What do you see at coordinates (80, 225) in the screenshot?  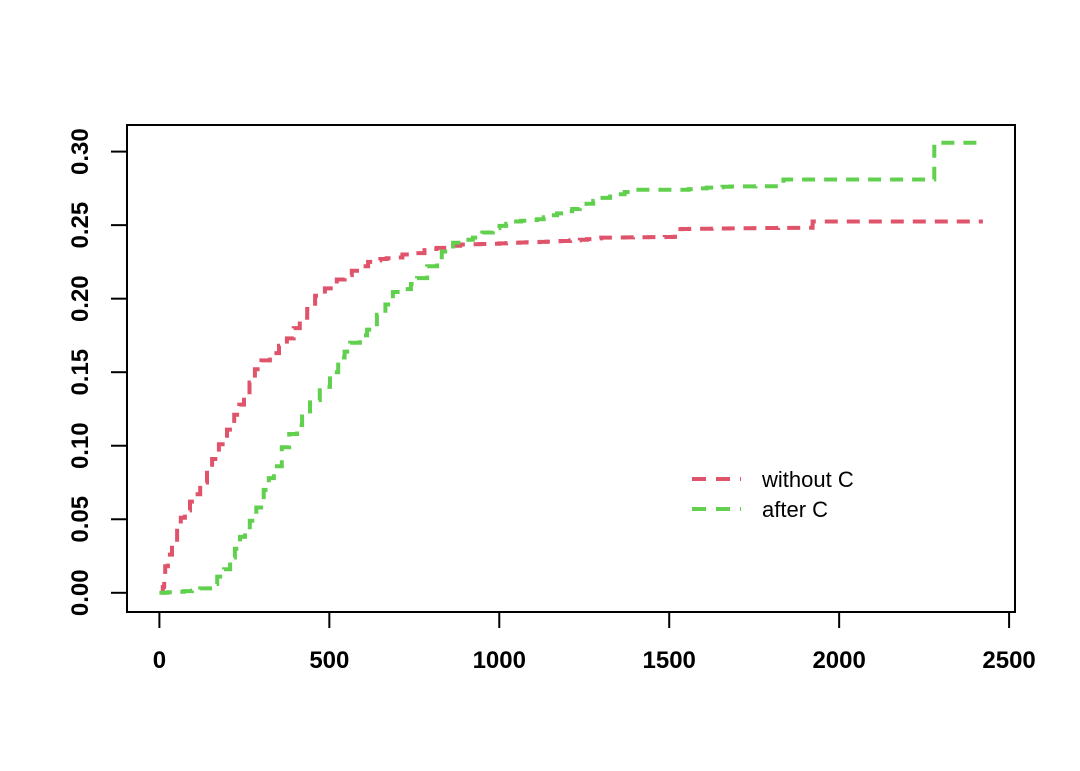 I see `y-tick-label: 0.25` at bounding box center [80, 225].